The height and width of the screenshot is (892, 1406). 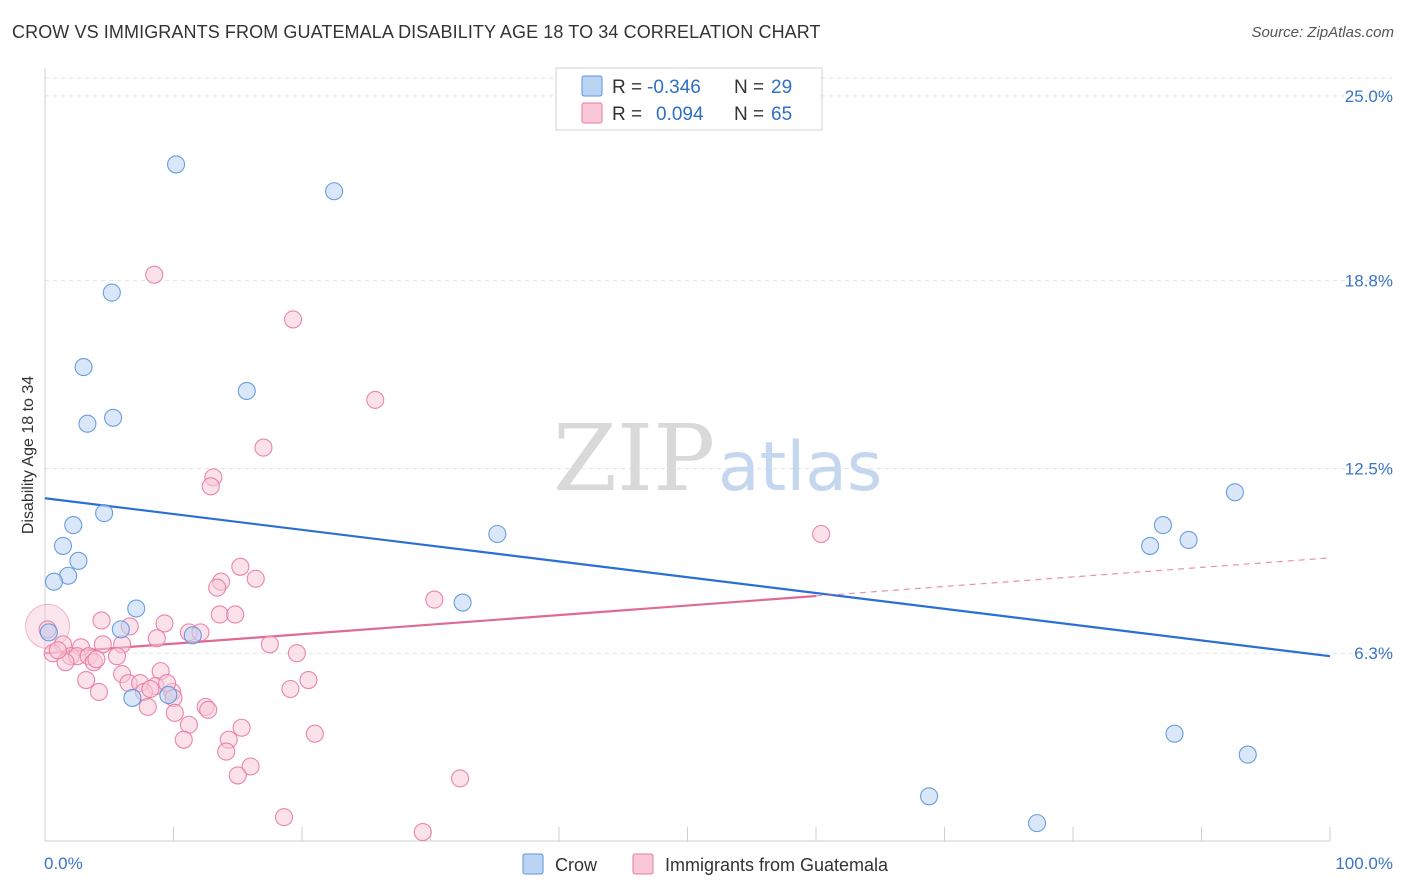 I want to click on x-tick-labels: 0.0% 100.0%, so click(x=718, y=863).